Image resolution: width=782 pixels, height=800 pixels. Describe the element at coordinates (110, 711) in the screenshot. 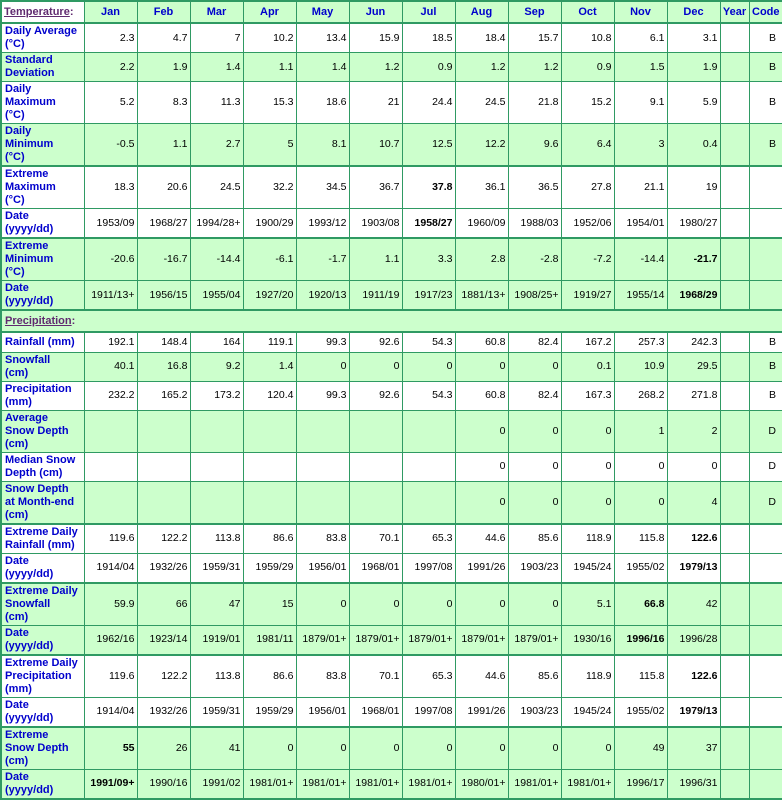

I see `data-cell: 1914/04` at that location.